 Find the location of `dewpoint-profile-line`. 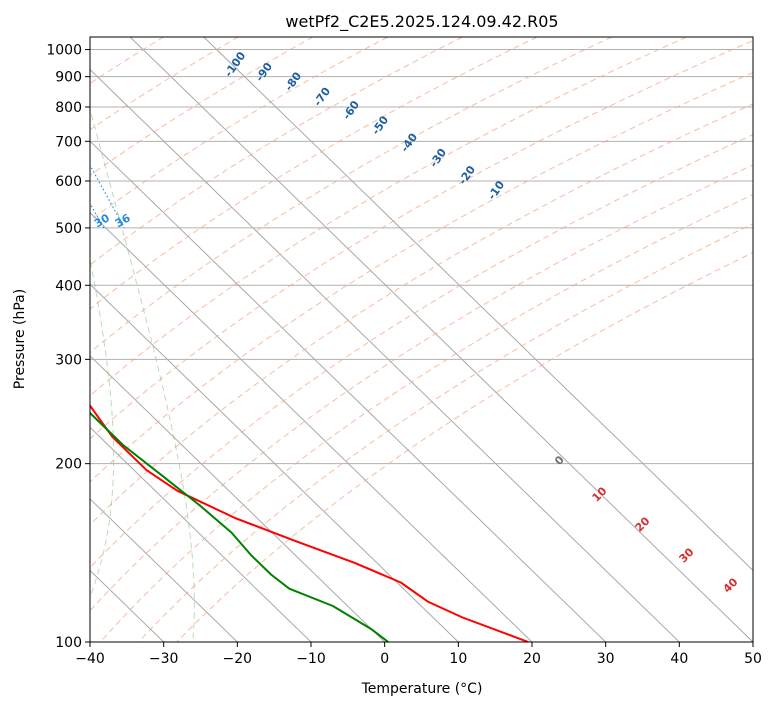

dewpoint-profile-line is located at coordinates (239, 526).